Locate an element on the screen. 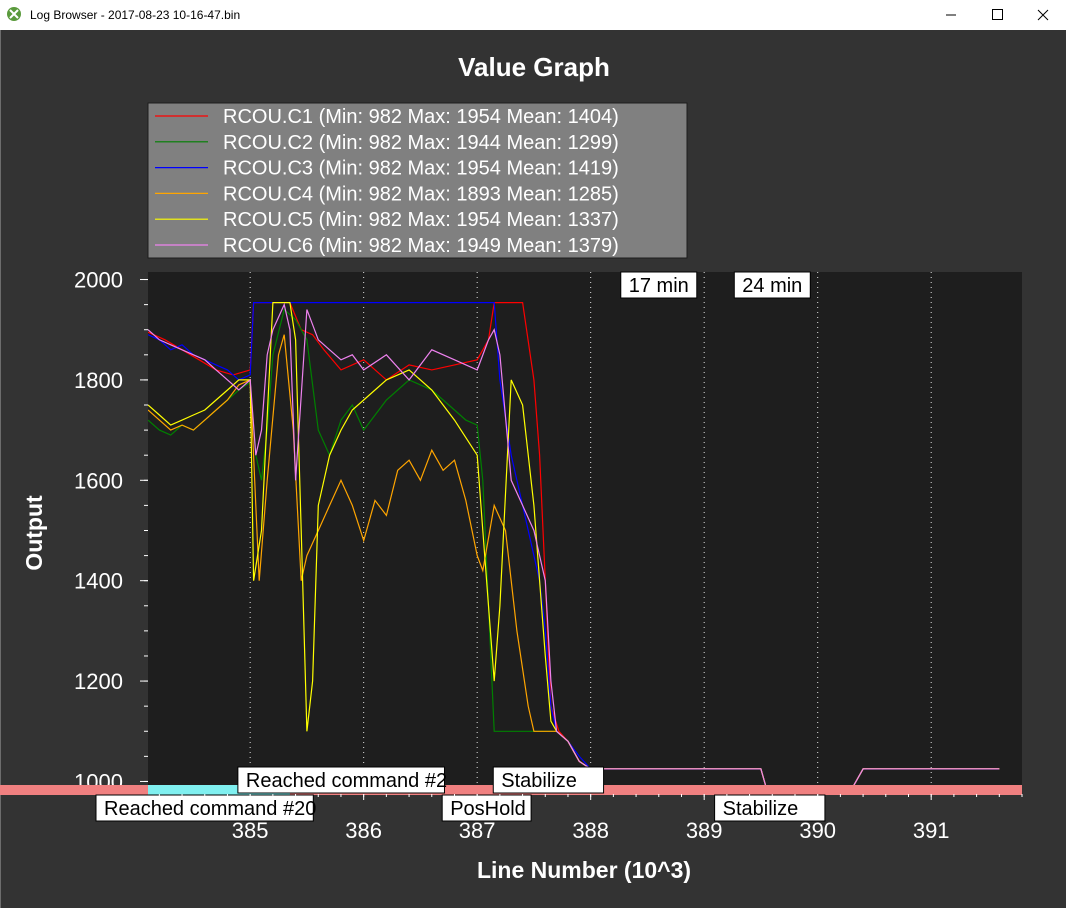 The width and height of the screenshot is (1066, 908). x-tick-label: 385 is located at coordinates (250, 830).